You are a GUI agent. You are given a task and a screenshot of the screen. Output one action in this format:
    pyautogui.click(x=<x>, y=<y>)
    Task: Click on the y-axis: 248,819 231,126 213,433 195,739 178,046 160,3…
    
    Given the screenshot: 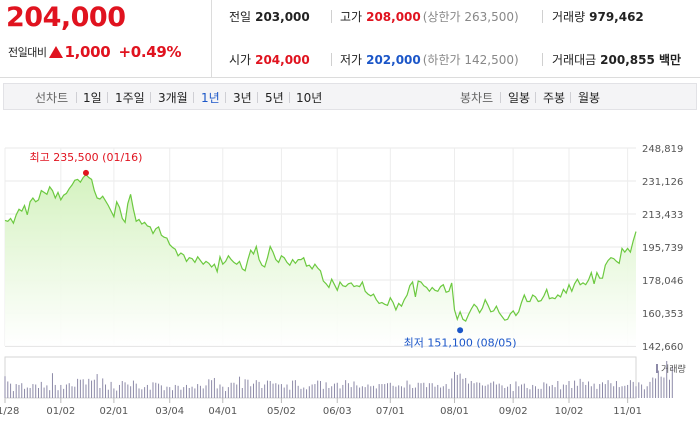 What is the action you would take?
    pyautogui.click(x=662, y=248)
    